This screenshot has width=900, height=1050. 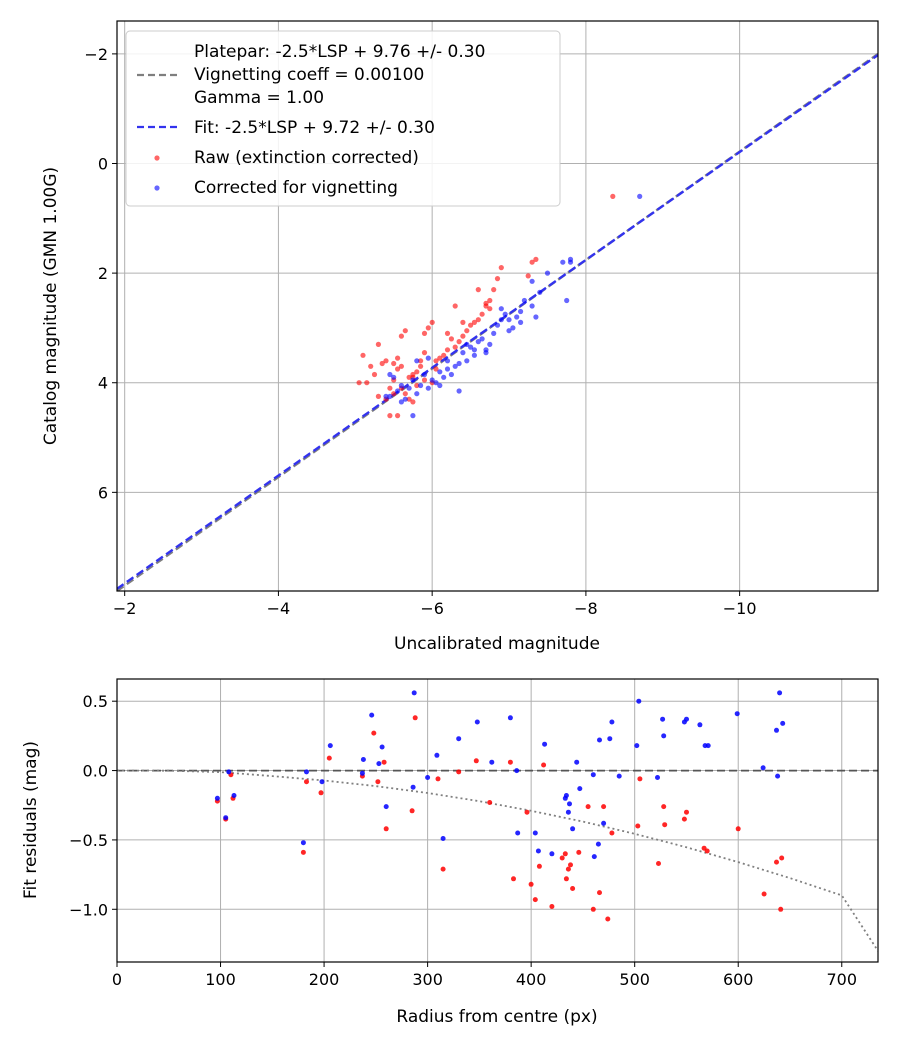 I want to click on line-vignetting-model, so click(x=497, y=860).